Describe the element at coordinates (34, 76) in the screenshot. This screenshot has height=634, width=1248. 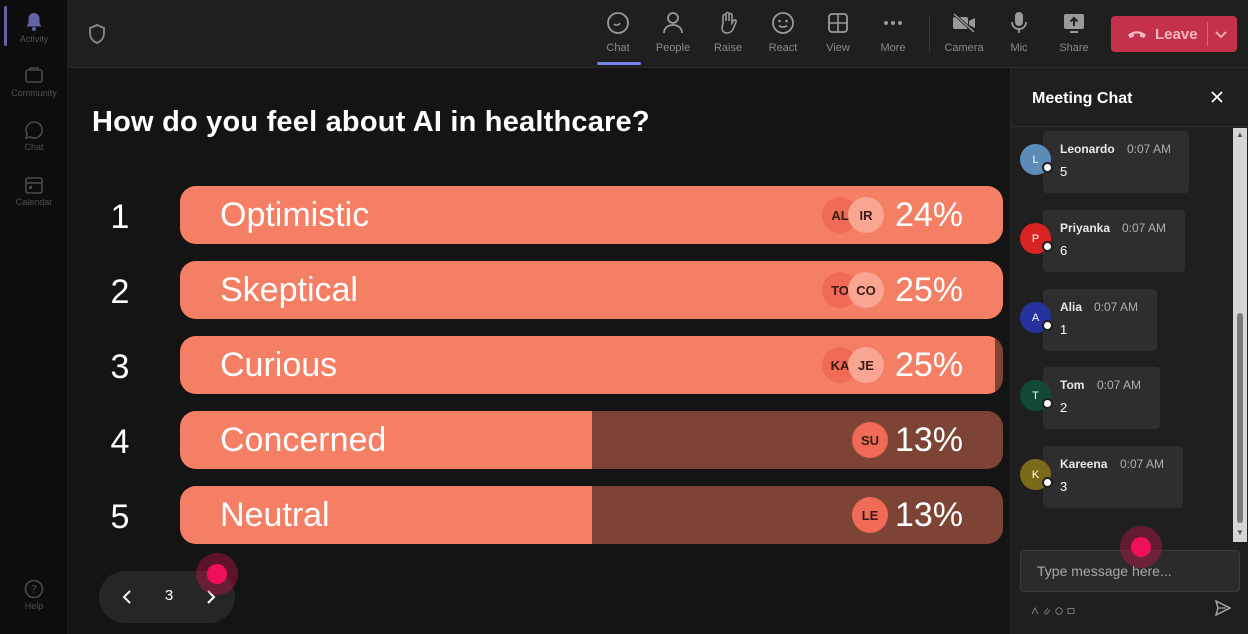
I see `community-icon` at that location.